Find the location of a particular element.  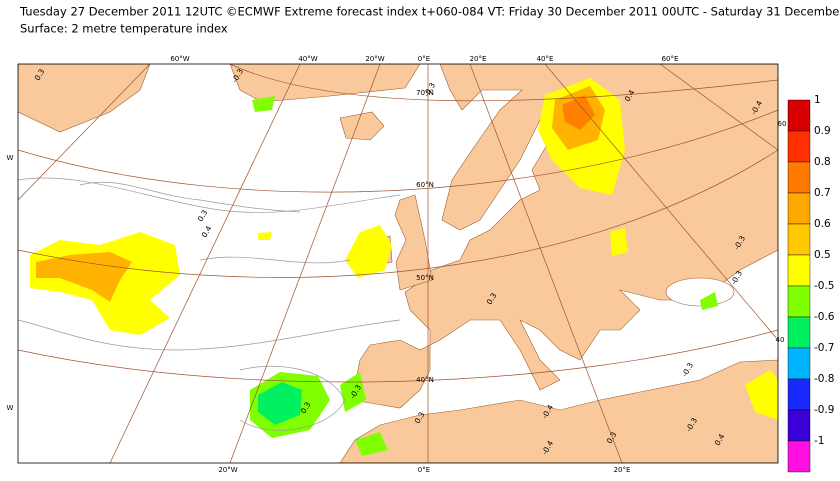

graticule-label: 60 is located at coordinates (782, 124).